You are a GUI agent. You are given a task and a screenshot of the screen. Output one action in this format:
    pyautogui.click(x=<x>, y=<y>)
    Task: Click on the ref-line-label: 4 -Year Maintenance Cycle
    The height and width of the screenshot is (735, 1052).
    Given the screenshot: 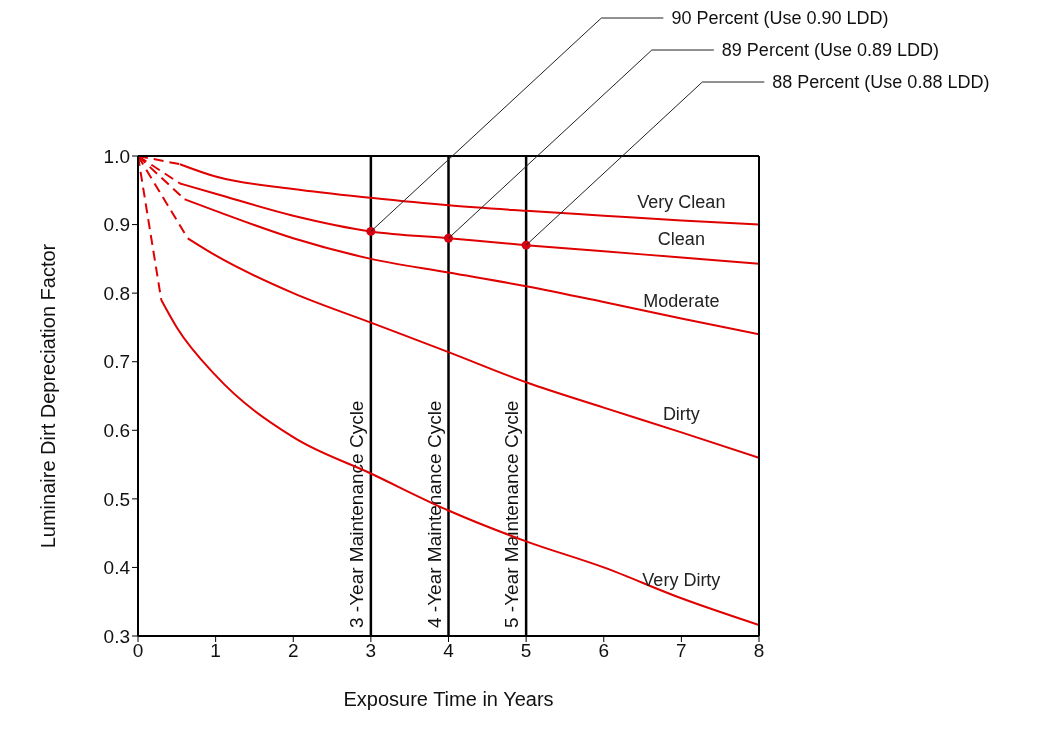 What is the action you would take?
    pyautogui.click(x=434, y=514)
    